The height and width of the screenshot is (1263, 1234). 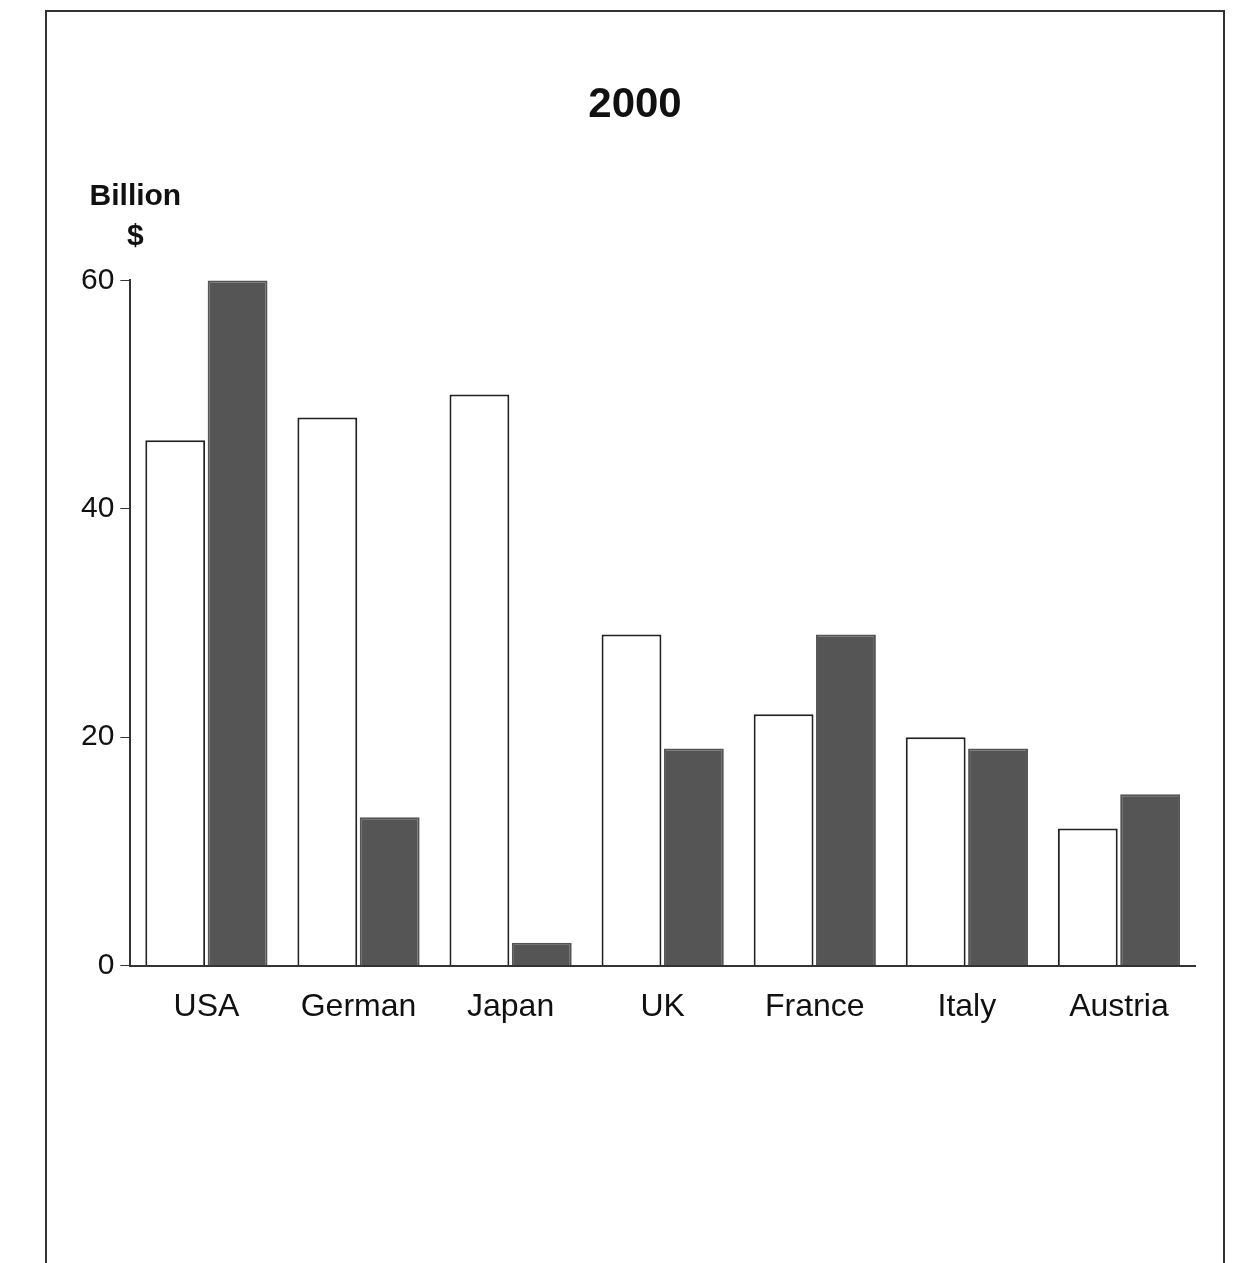 I want to click on y-tick-label: 0, so click(x=106, y=963).